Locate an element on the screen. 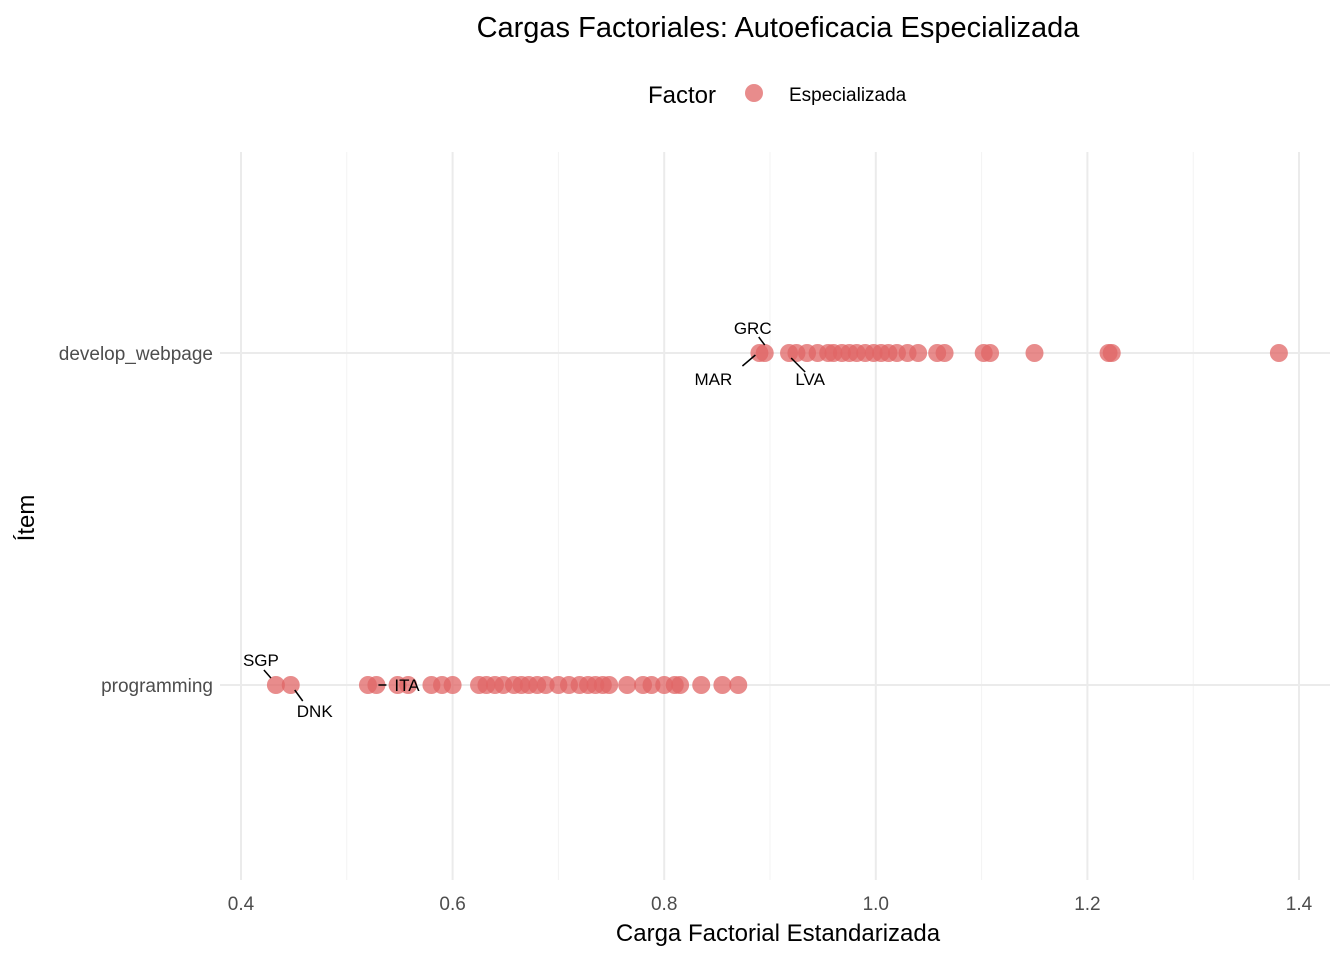 Image resolution: width=1344 pixels, height=960 pixels. y-axis-title: Ítem is located at coordinates (26, 518).